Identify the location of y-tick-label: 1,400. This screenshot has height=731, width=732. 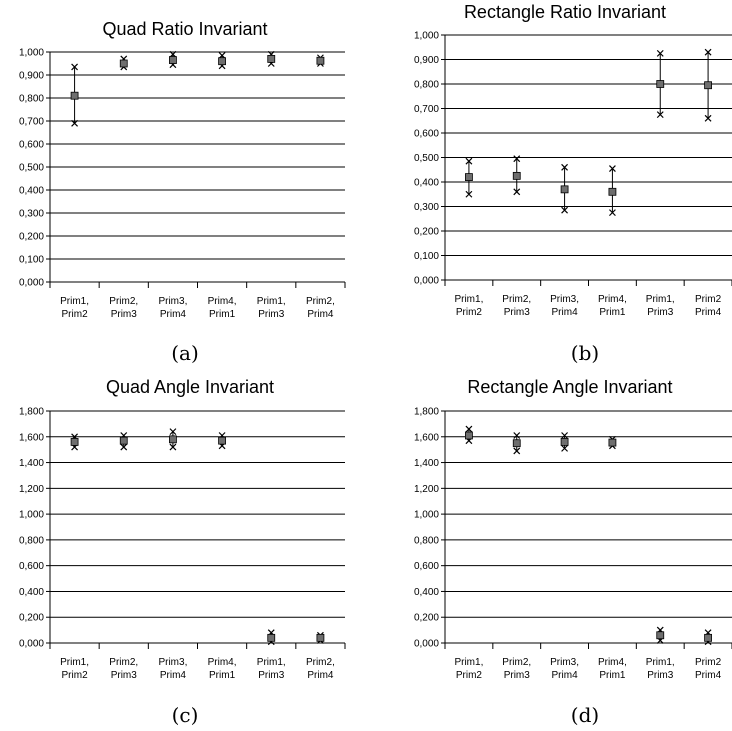
(31, 463).